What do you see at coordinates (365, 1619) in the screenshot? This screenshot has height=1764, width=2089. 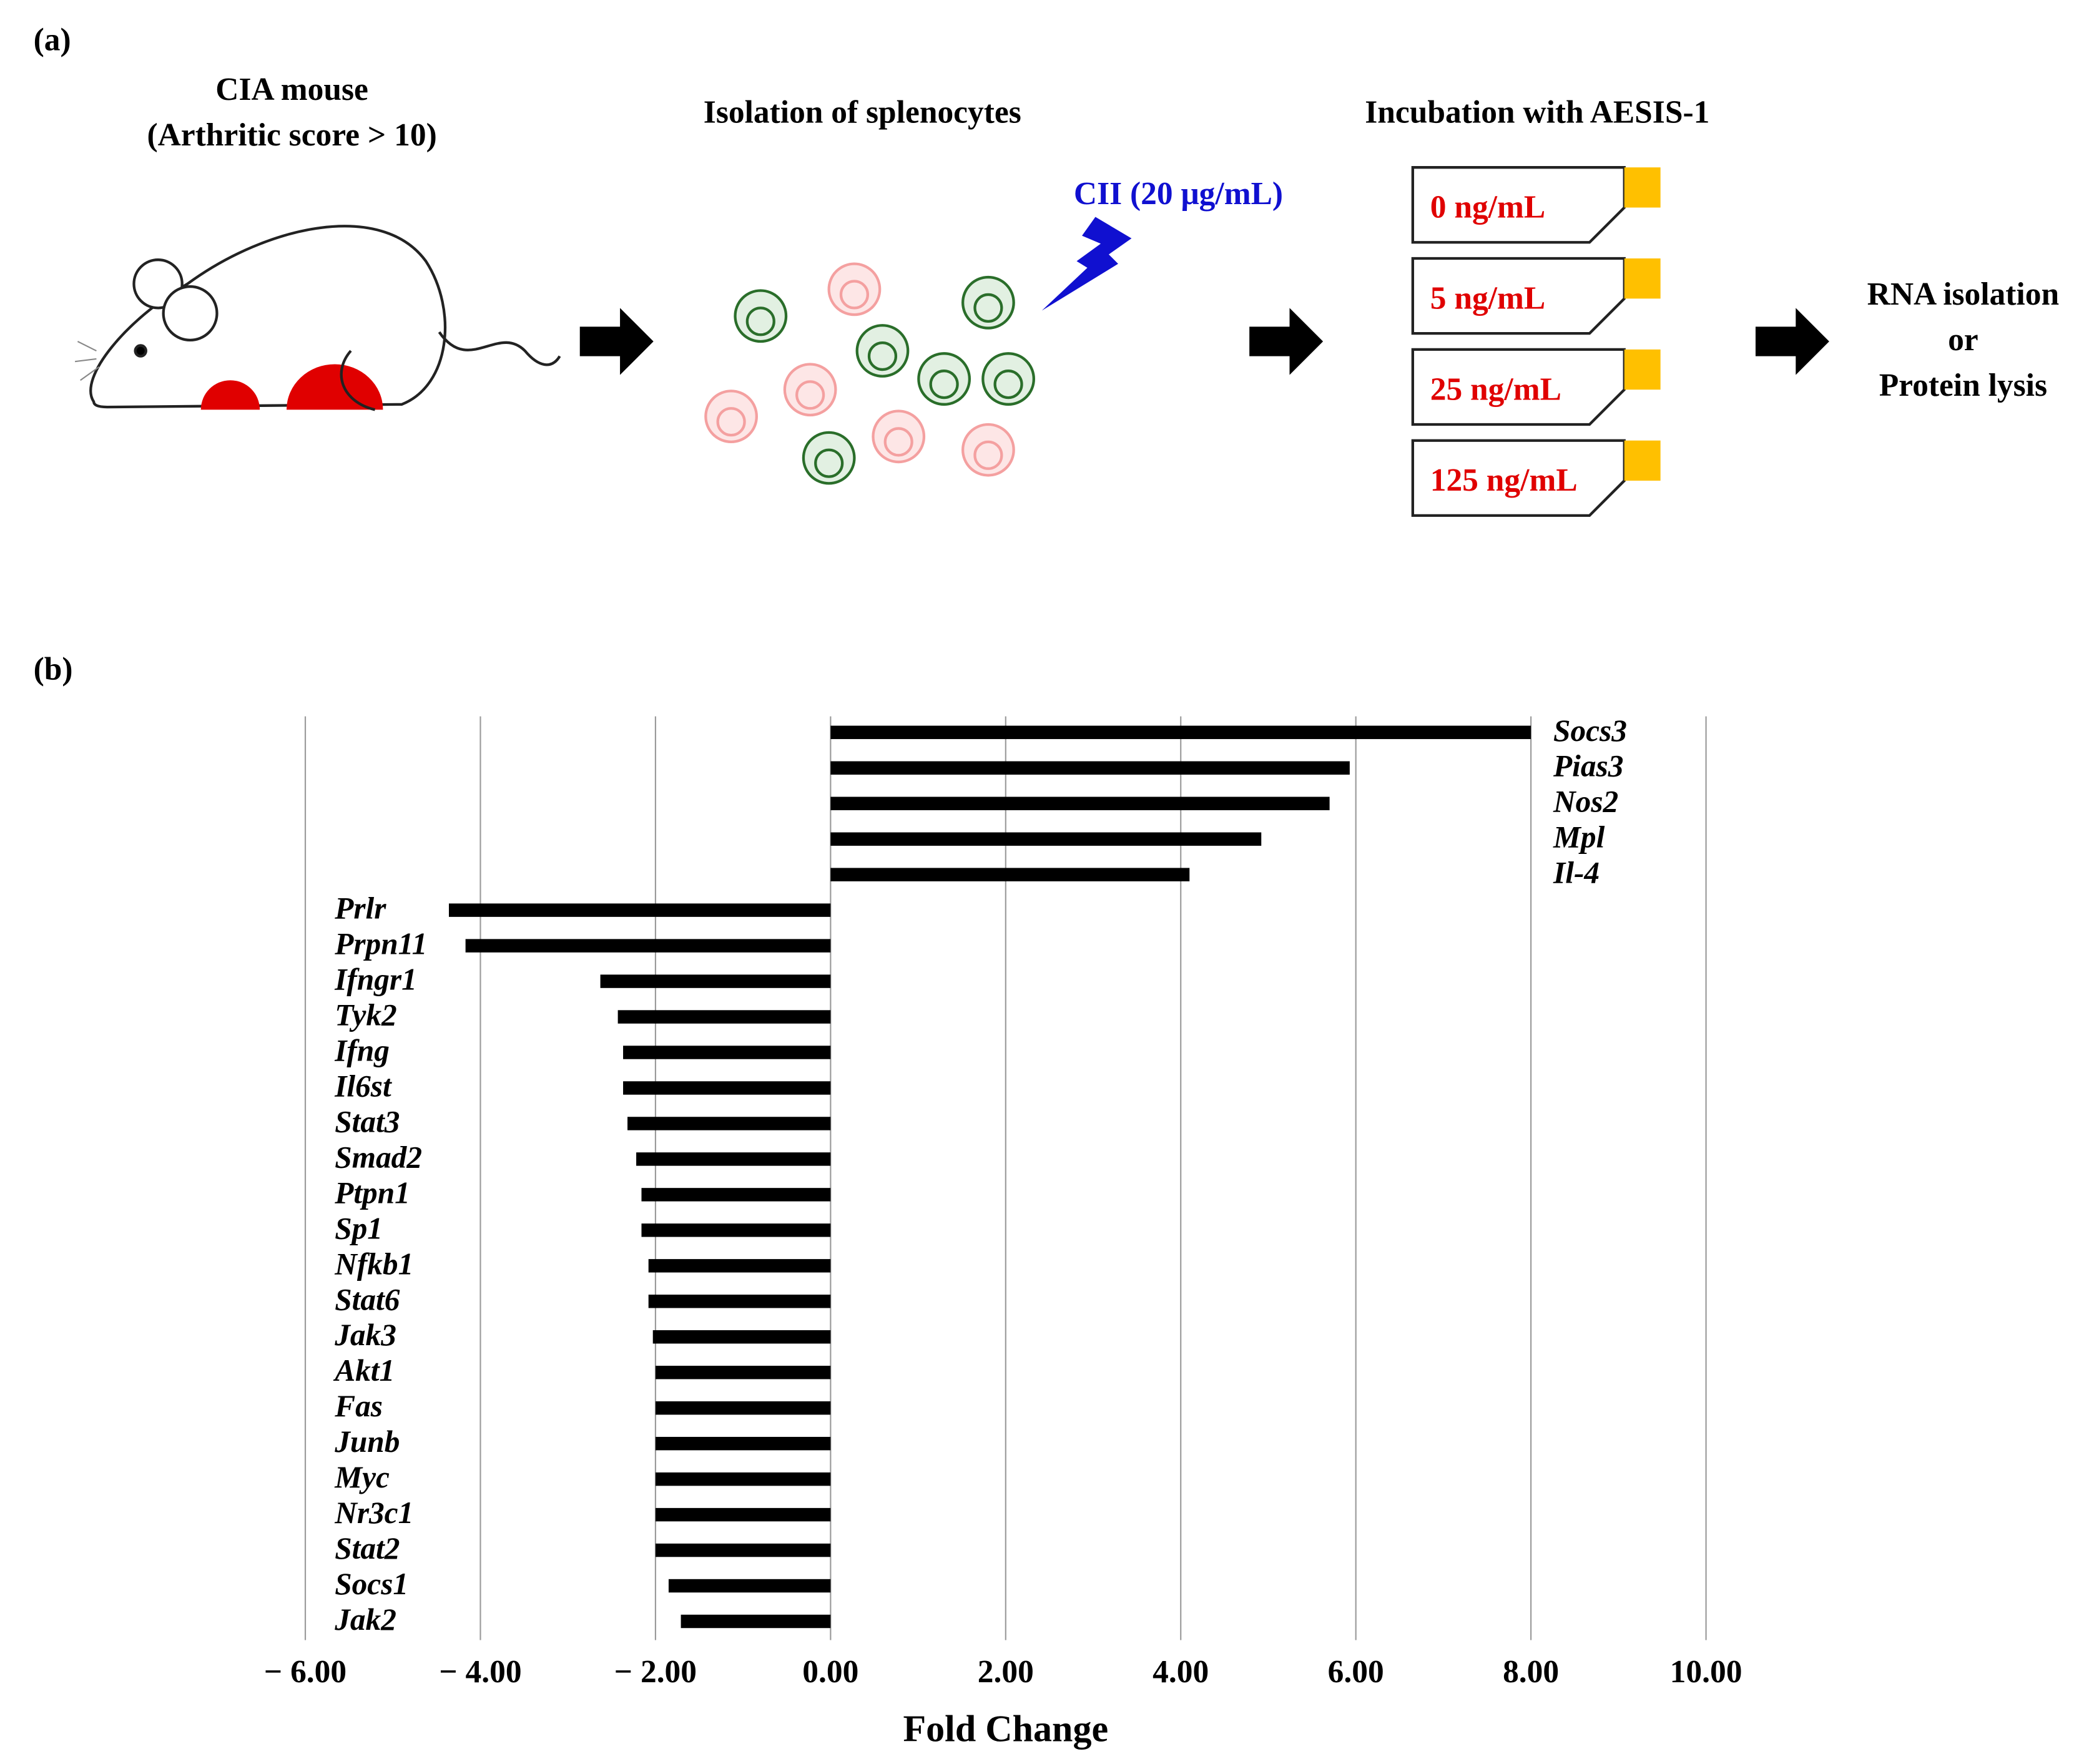 I see `category-label: Jak2` at bounding box center [365, 1619].